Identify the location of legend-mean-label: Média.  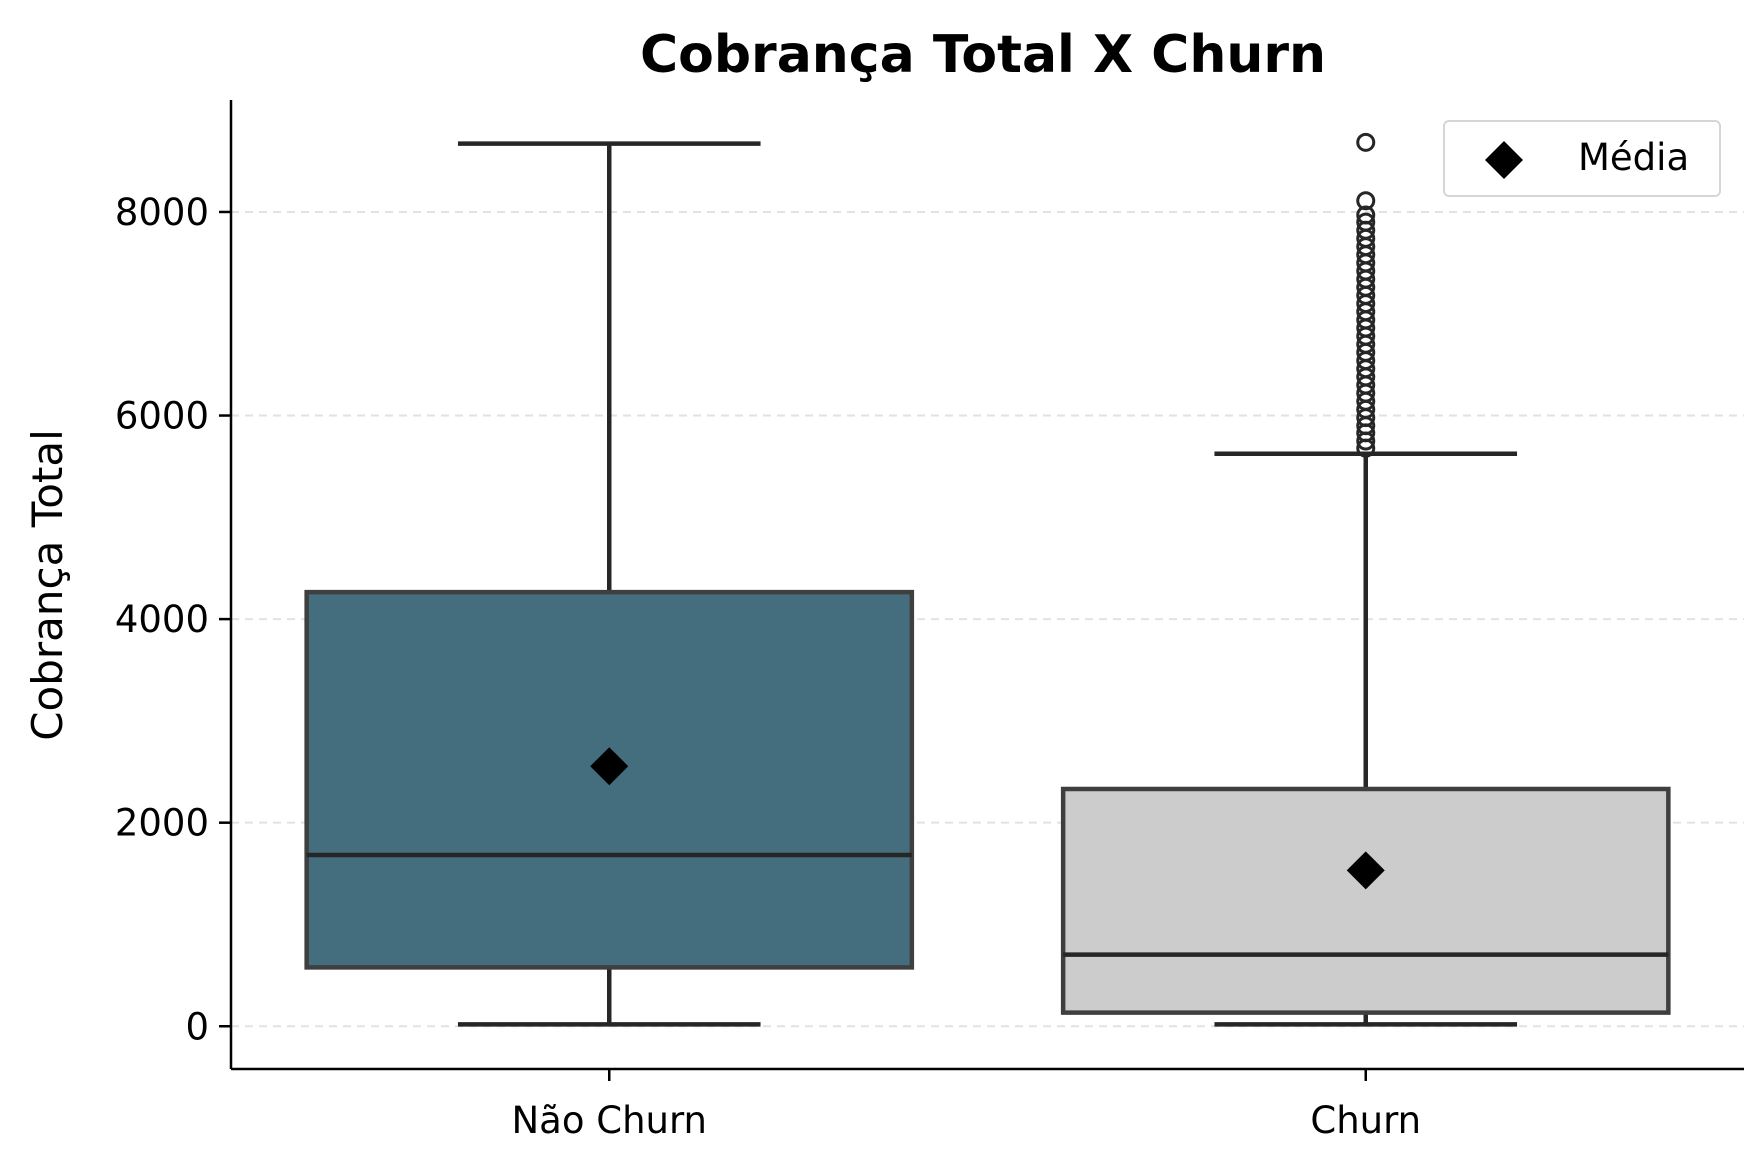
(1633, 157).